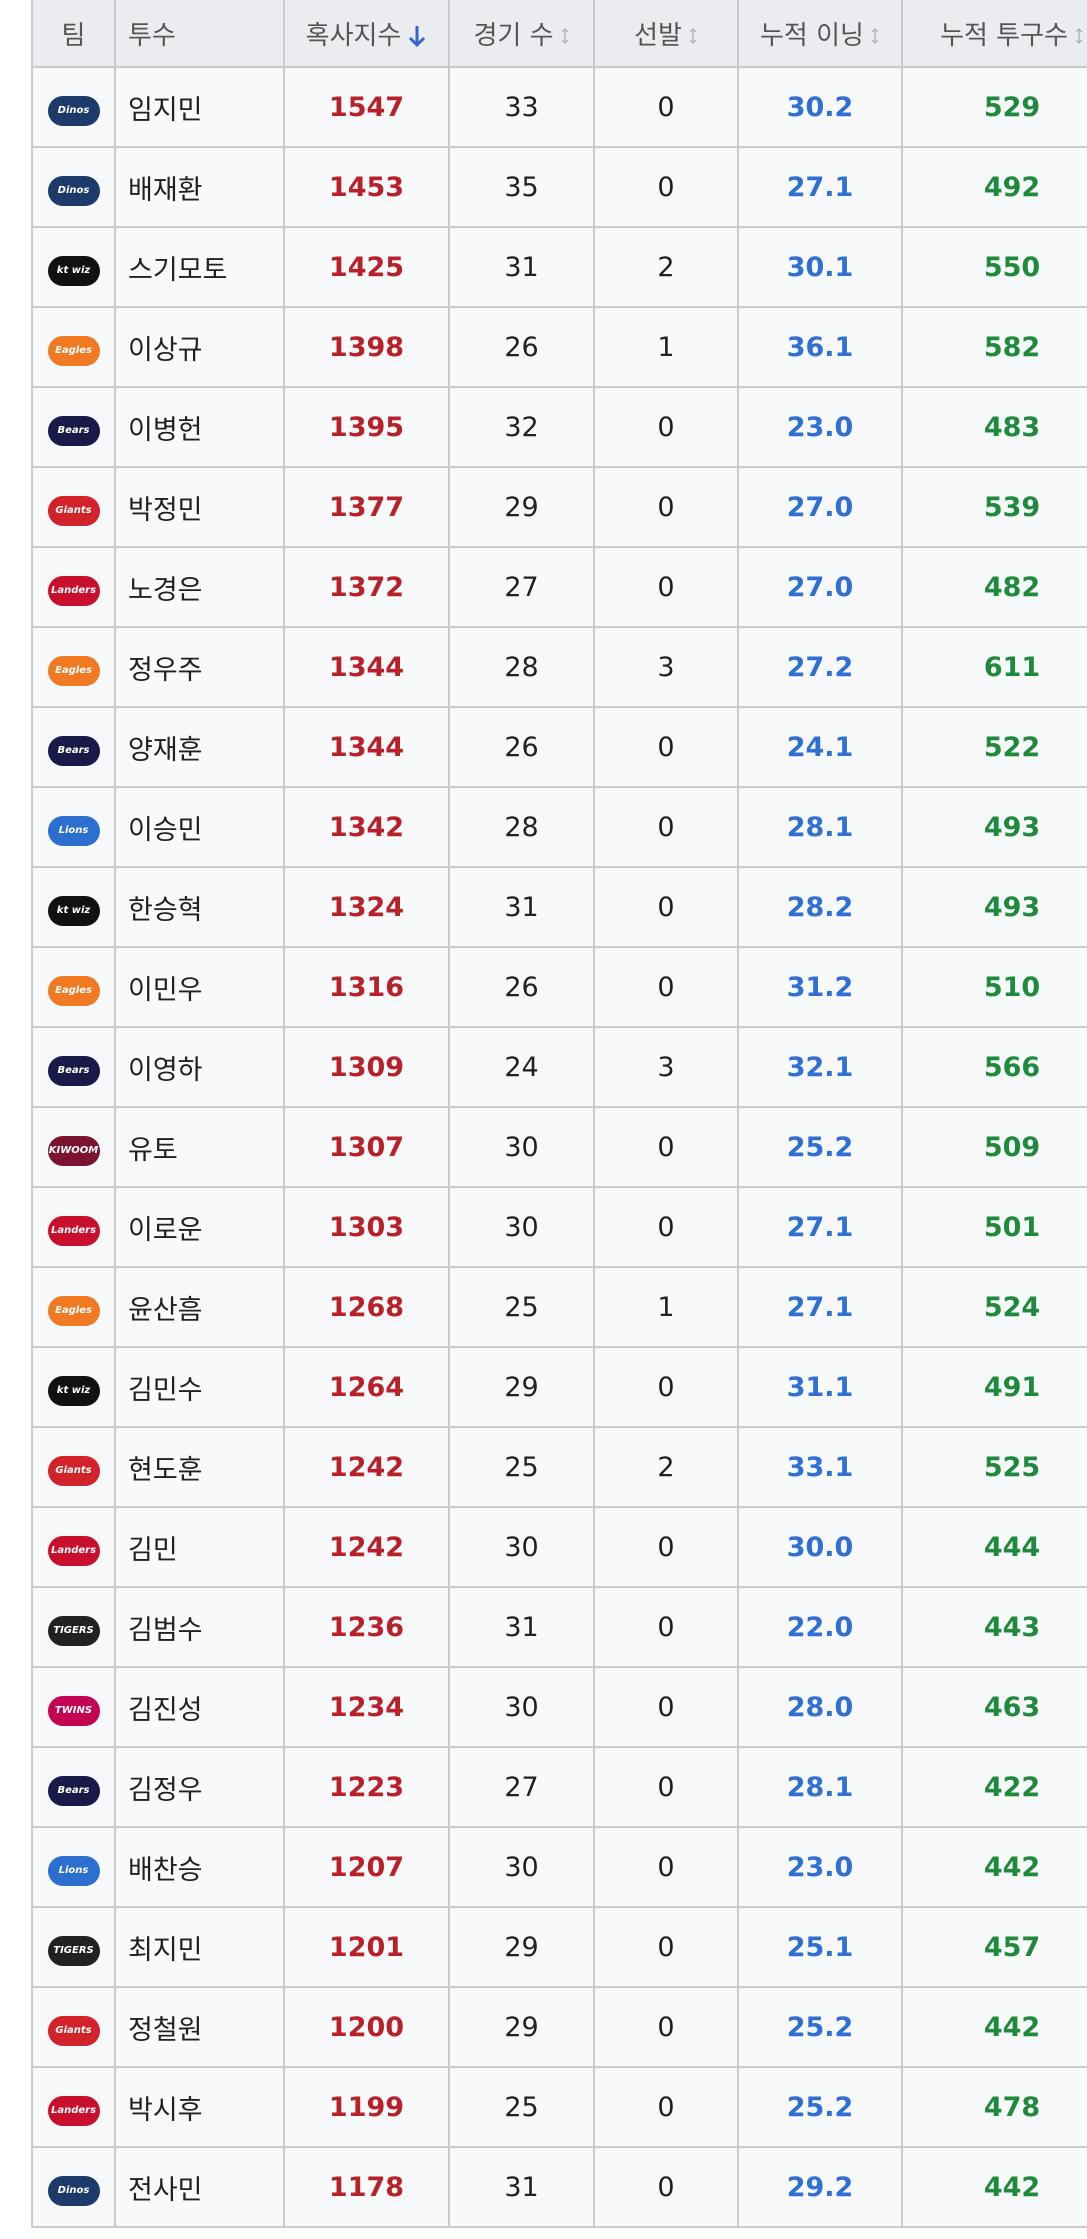  What do you see at coordinates (366, 1627) in the screenshot?
I see `table-cell: 1236` at bounding box center [366, 1627].